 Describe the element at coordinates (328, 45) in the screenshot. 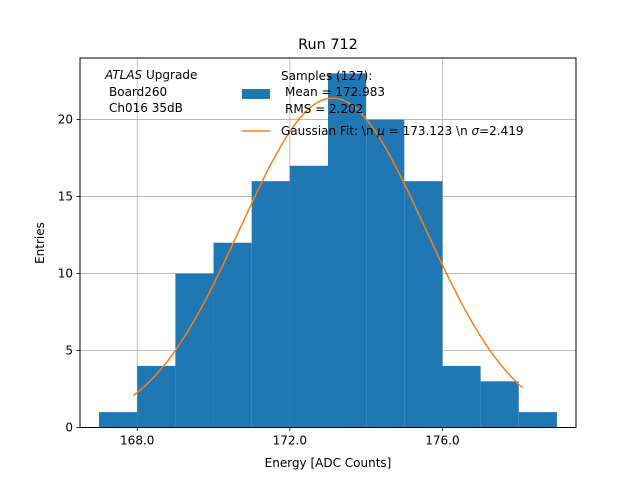

I see `chart-title: Run 712` at that location.